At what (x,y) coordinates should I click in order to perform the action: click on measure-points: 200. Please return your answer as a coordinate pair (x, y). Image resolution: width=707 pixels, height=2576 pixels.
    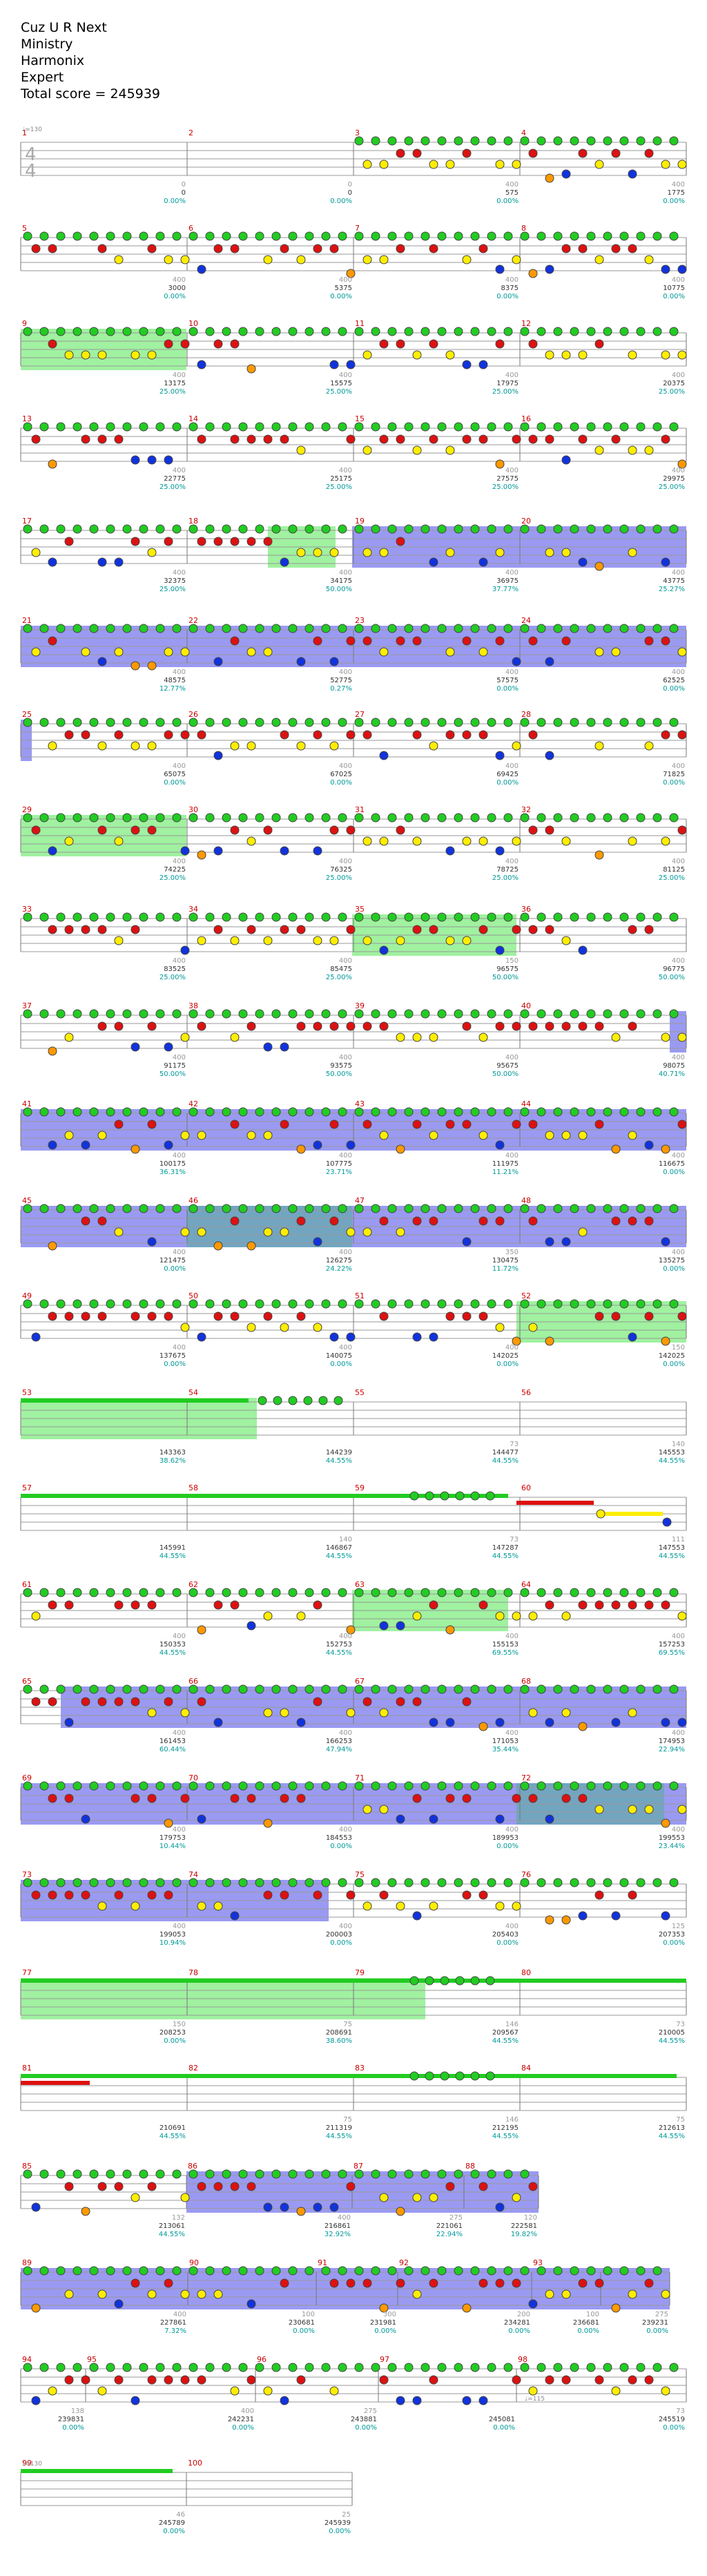
    Looking at the image, I should click on (523, 2314).